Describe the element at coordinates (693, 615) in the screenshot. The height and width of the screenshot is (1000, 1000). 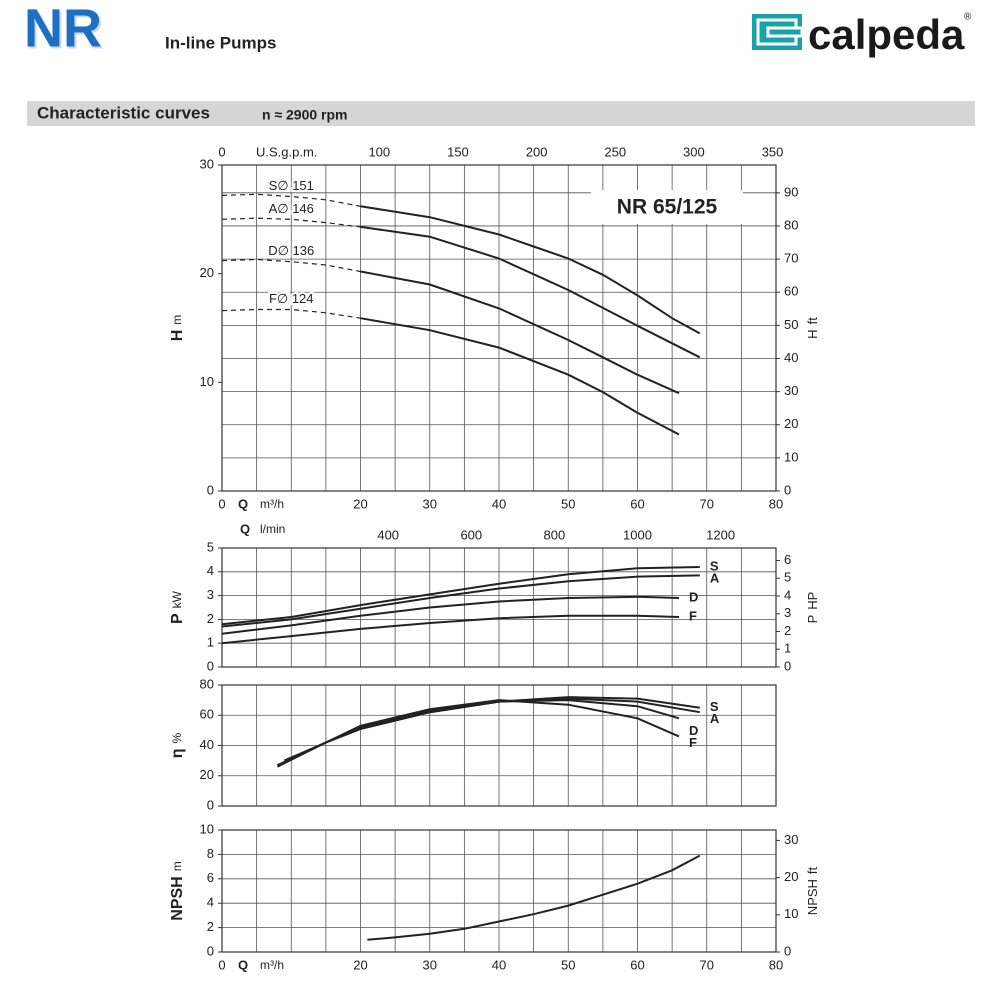
I see `series-label: F` at that location.